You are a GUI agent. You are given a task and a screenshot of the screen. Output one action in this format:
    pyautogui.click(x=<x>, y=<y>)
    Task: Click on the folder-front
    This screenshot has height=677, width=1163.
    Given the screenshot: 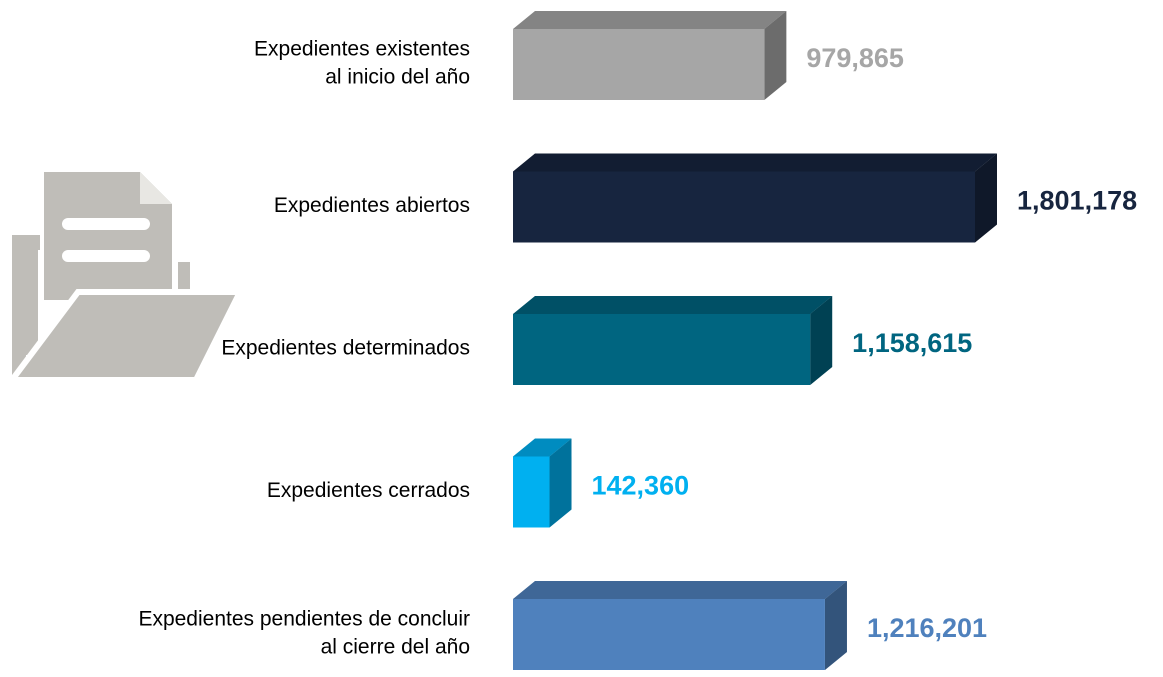 What is the action you would take?
    pyautogui.click(x=125, y=336)
    